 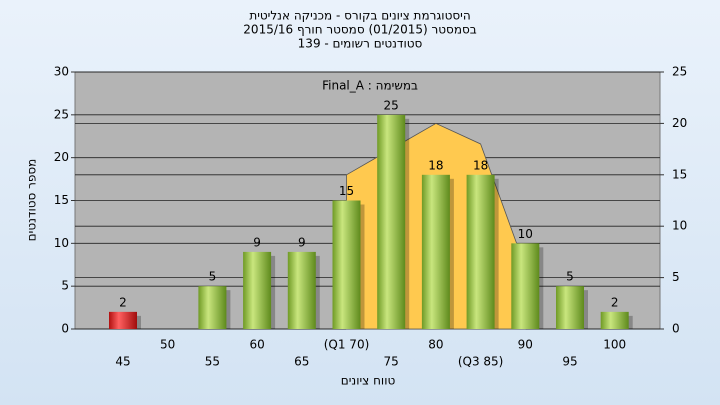 I want to click on title-line: היסטוגרמת ציונים בקורס - מכניקה אנליטית, so click(x=359, y=16).